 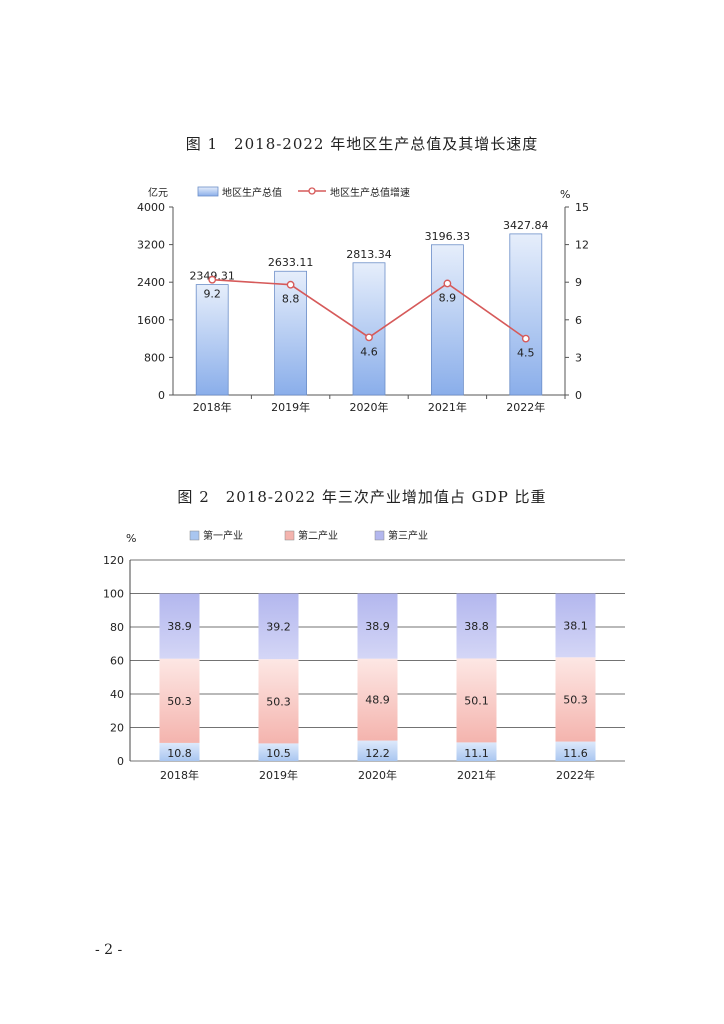 What do you see at coordinates (377, 775) in the screenshot?
I see `chart2-x-tick-label: 2020年` at bounding box center [377, 775].